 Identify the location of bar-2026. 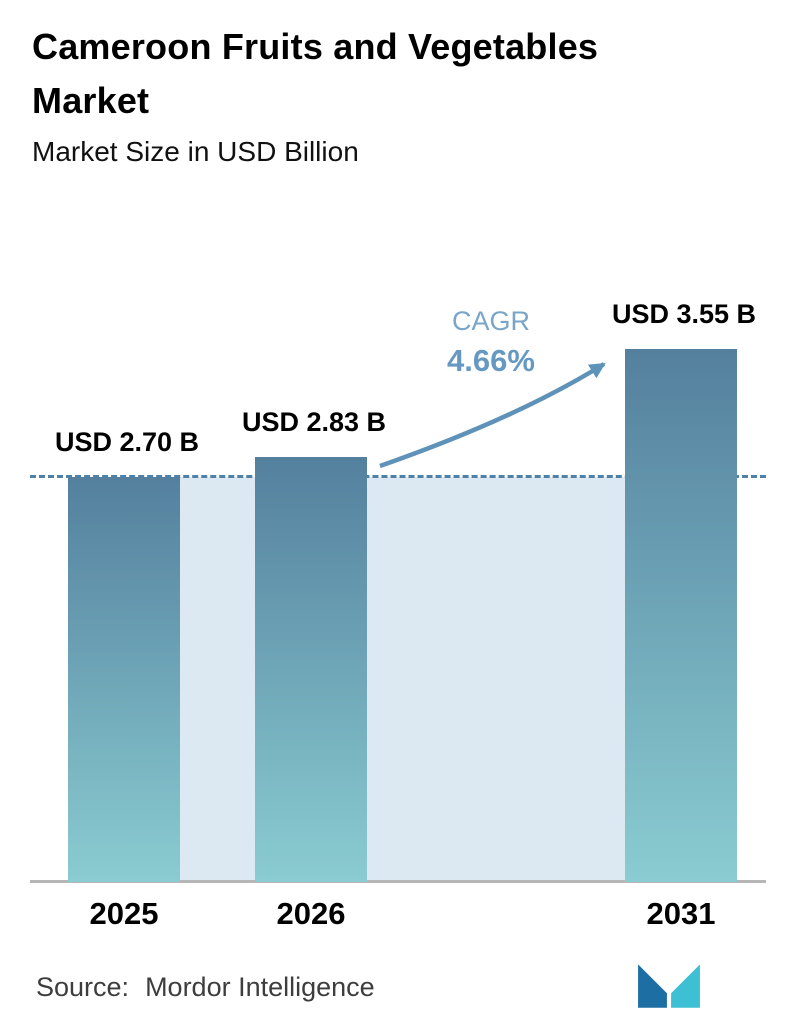
(311, 669).